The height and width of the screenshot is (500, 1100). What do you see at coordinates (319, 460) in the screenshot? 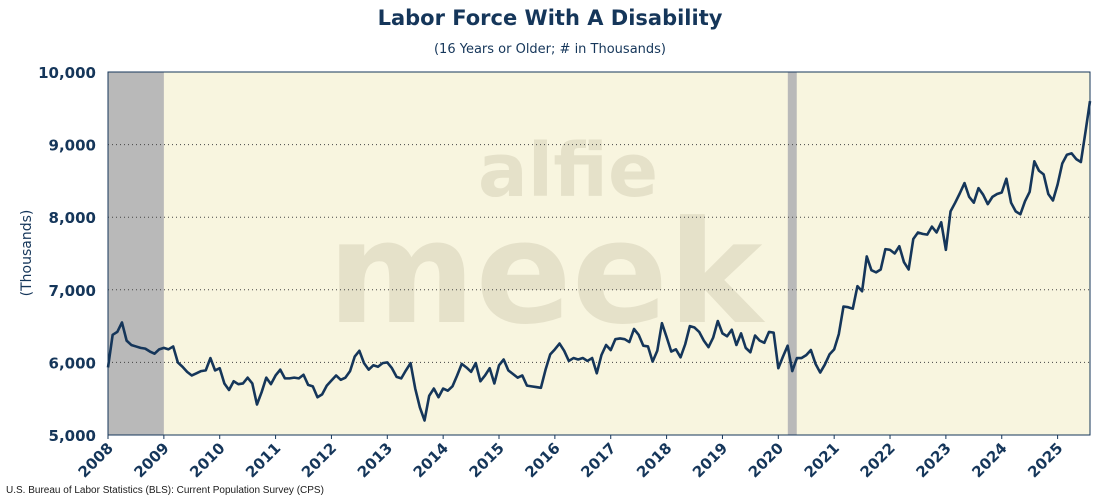
I see `x-tick-label: 2012` at bounding box center [319, 460].